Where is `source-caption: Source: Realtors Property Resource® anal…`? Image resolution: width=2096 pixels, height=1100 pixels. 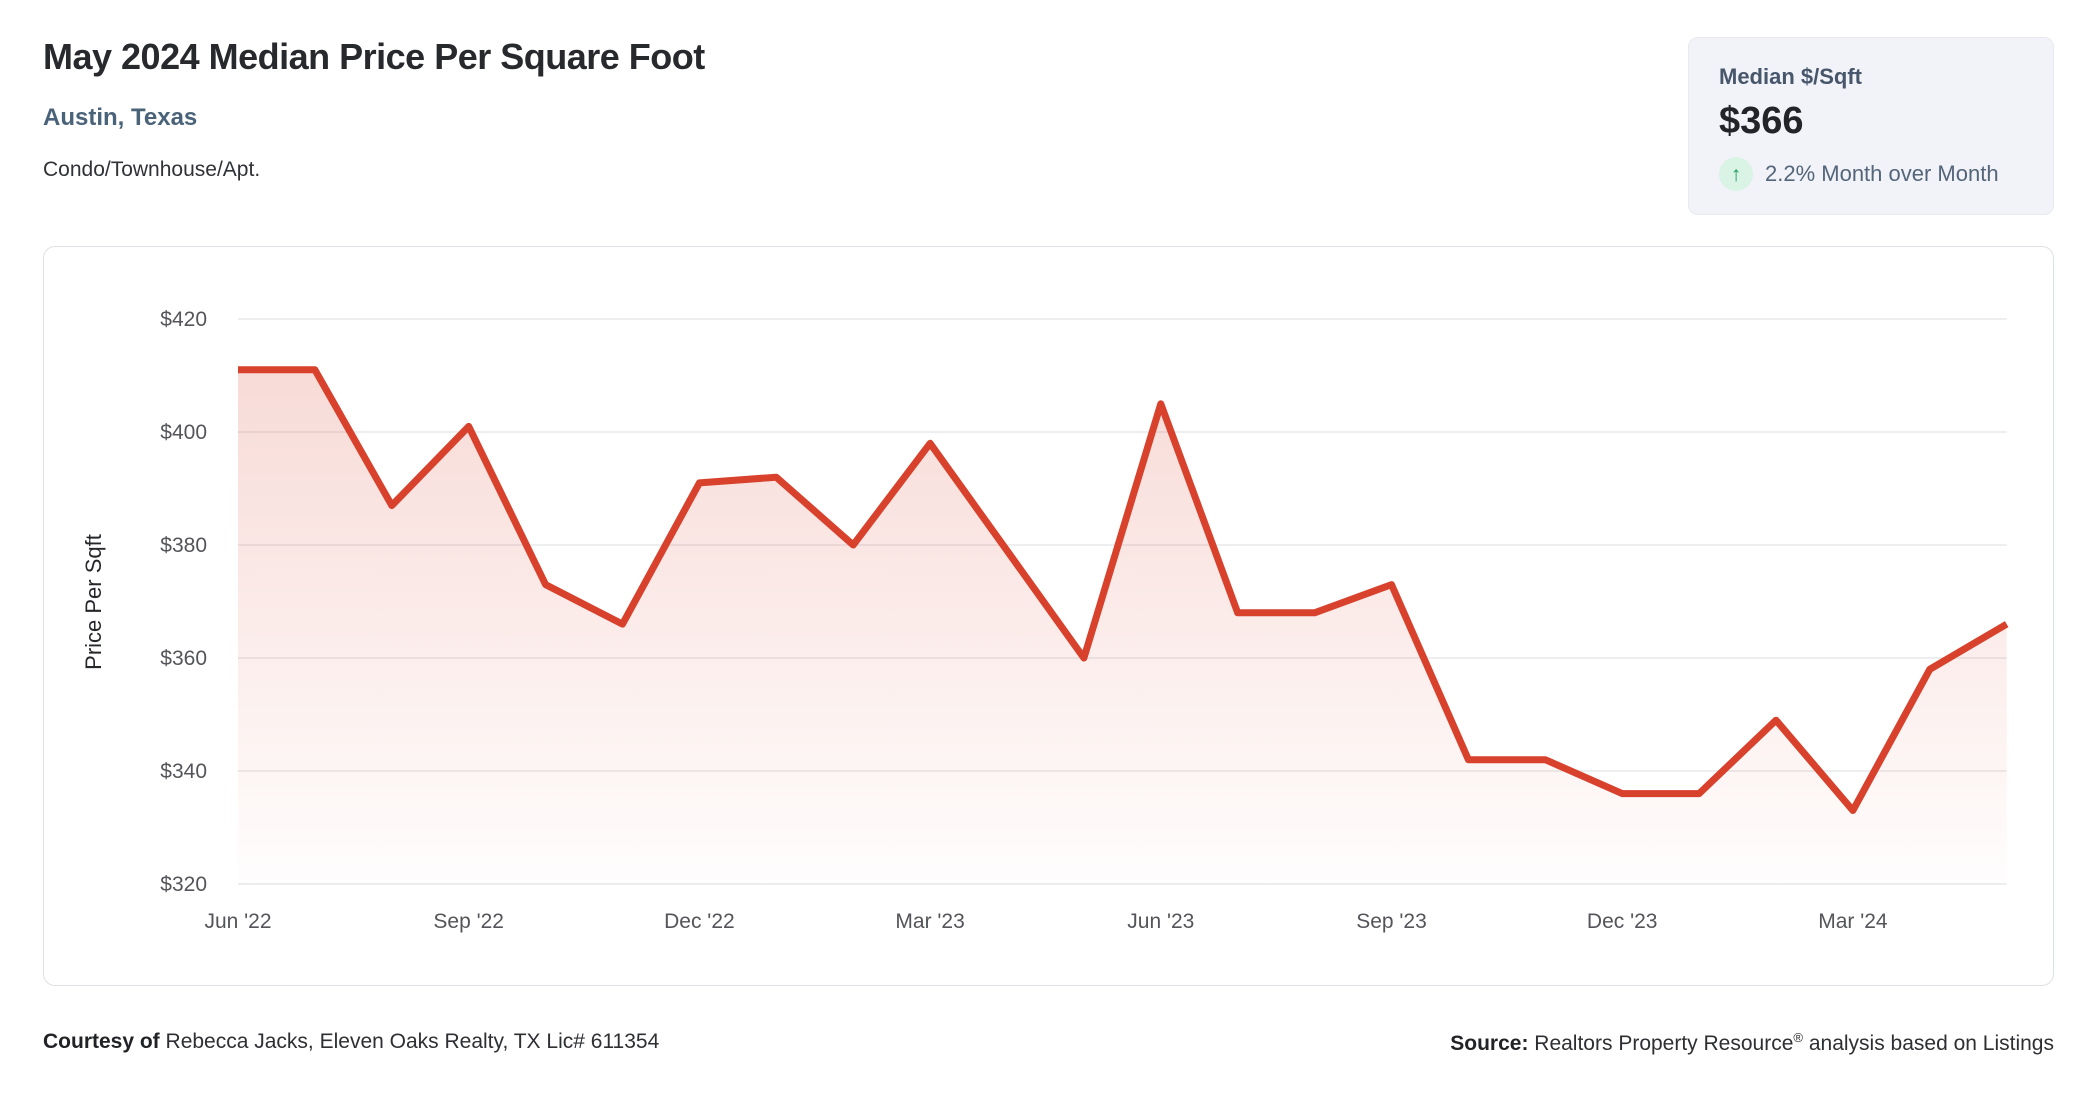
source-caption: Source: Realtors Property Resource® anal… is located at coordinates (1752, 1042).